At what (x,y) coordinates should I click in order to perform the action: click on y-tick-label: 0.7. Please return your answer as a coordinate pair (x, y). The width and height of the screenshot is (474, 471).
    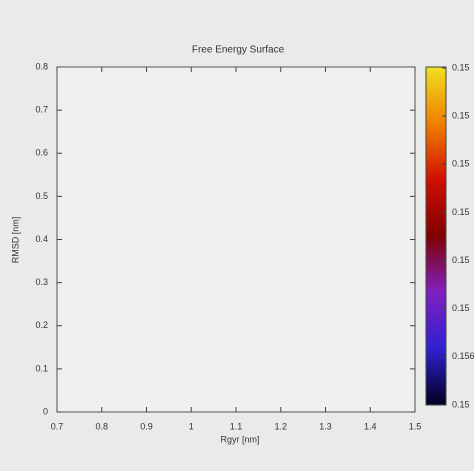
    Looking at the image, I should click on (41, 110).